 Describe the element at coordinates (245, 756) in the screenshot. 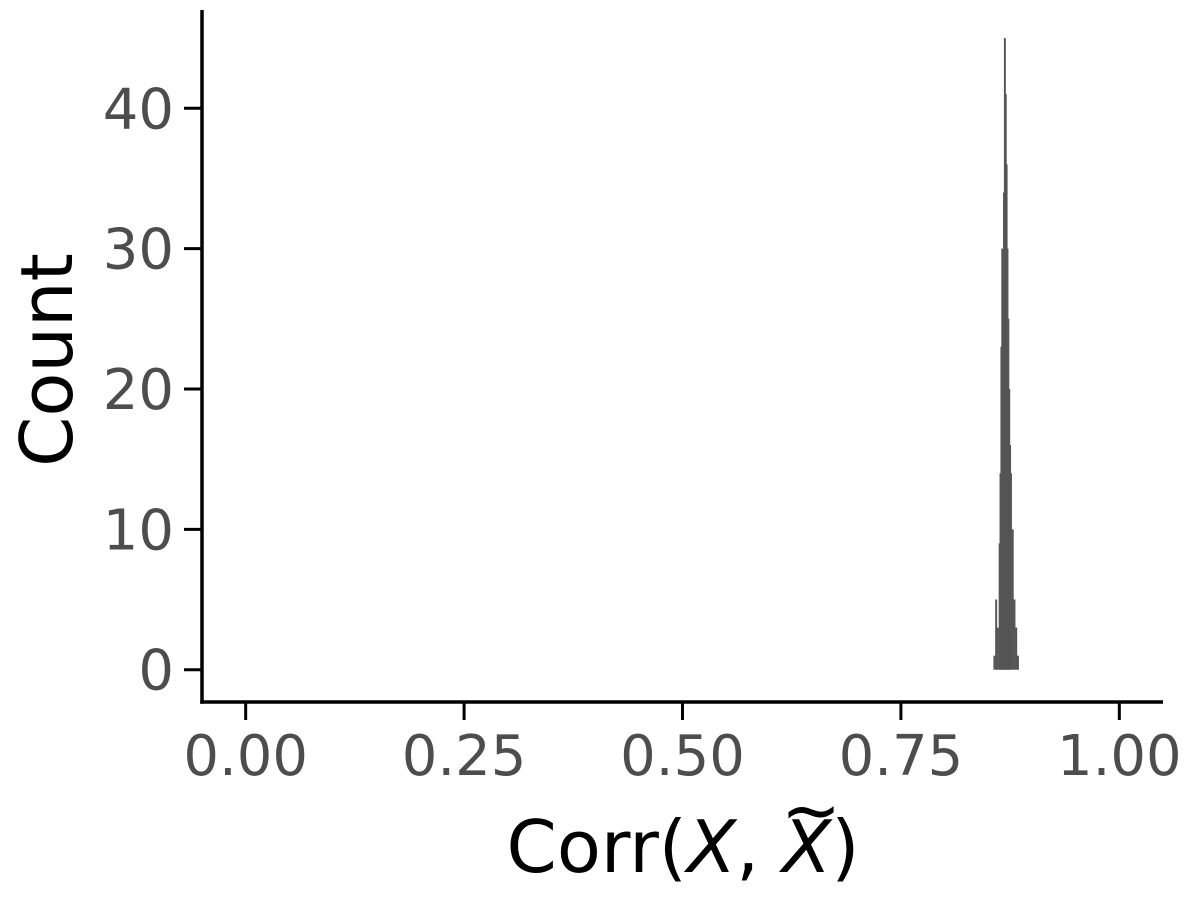

I see `x-tick-label: 0.00` at that location.